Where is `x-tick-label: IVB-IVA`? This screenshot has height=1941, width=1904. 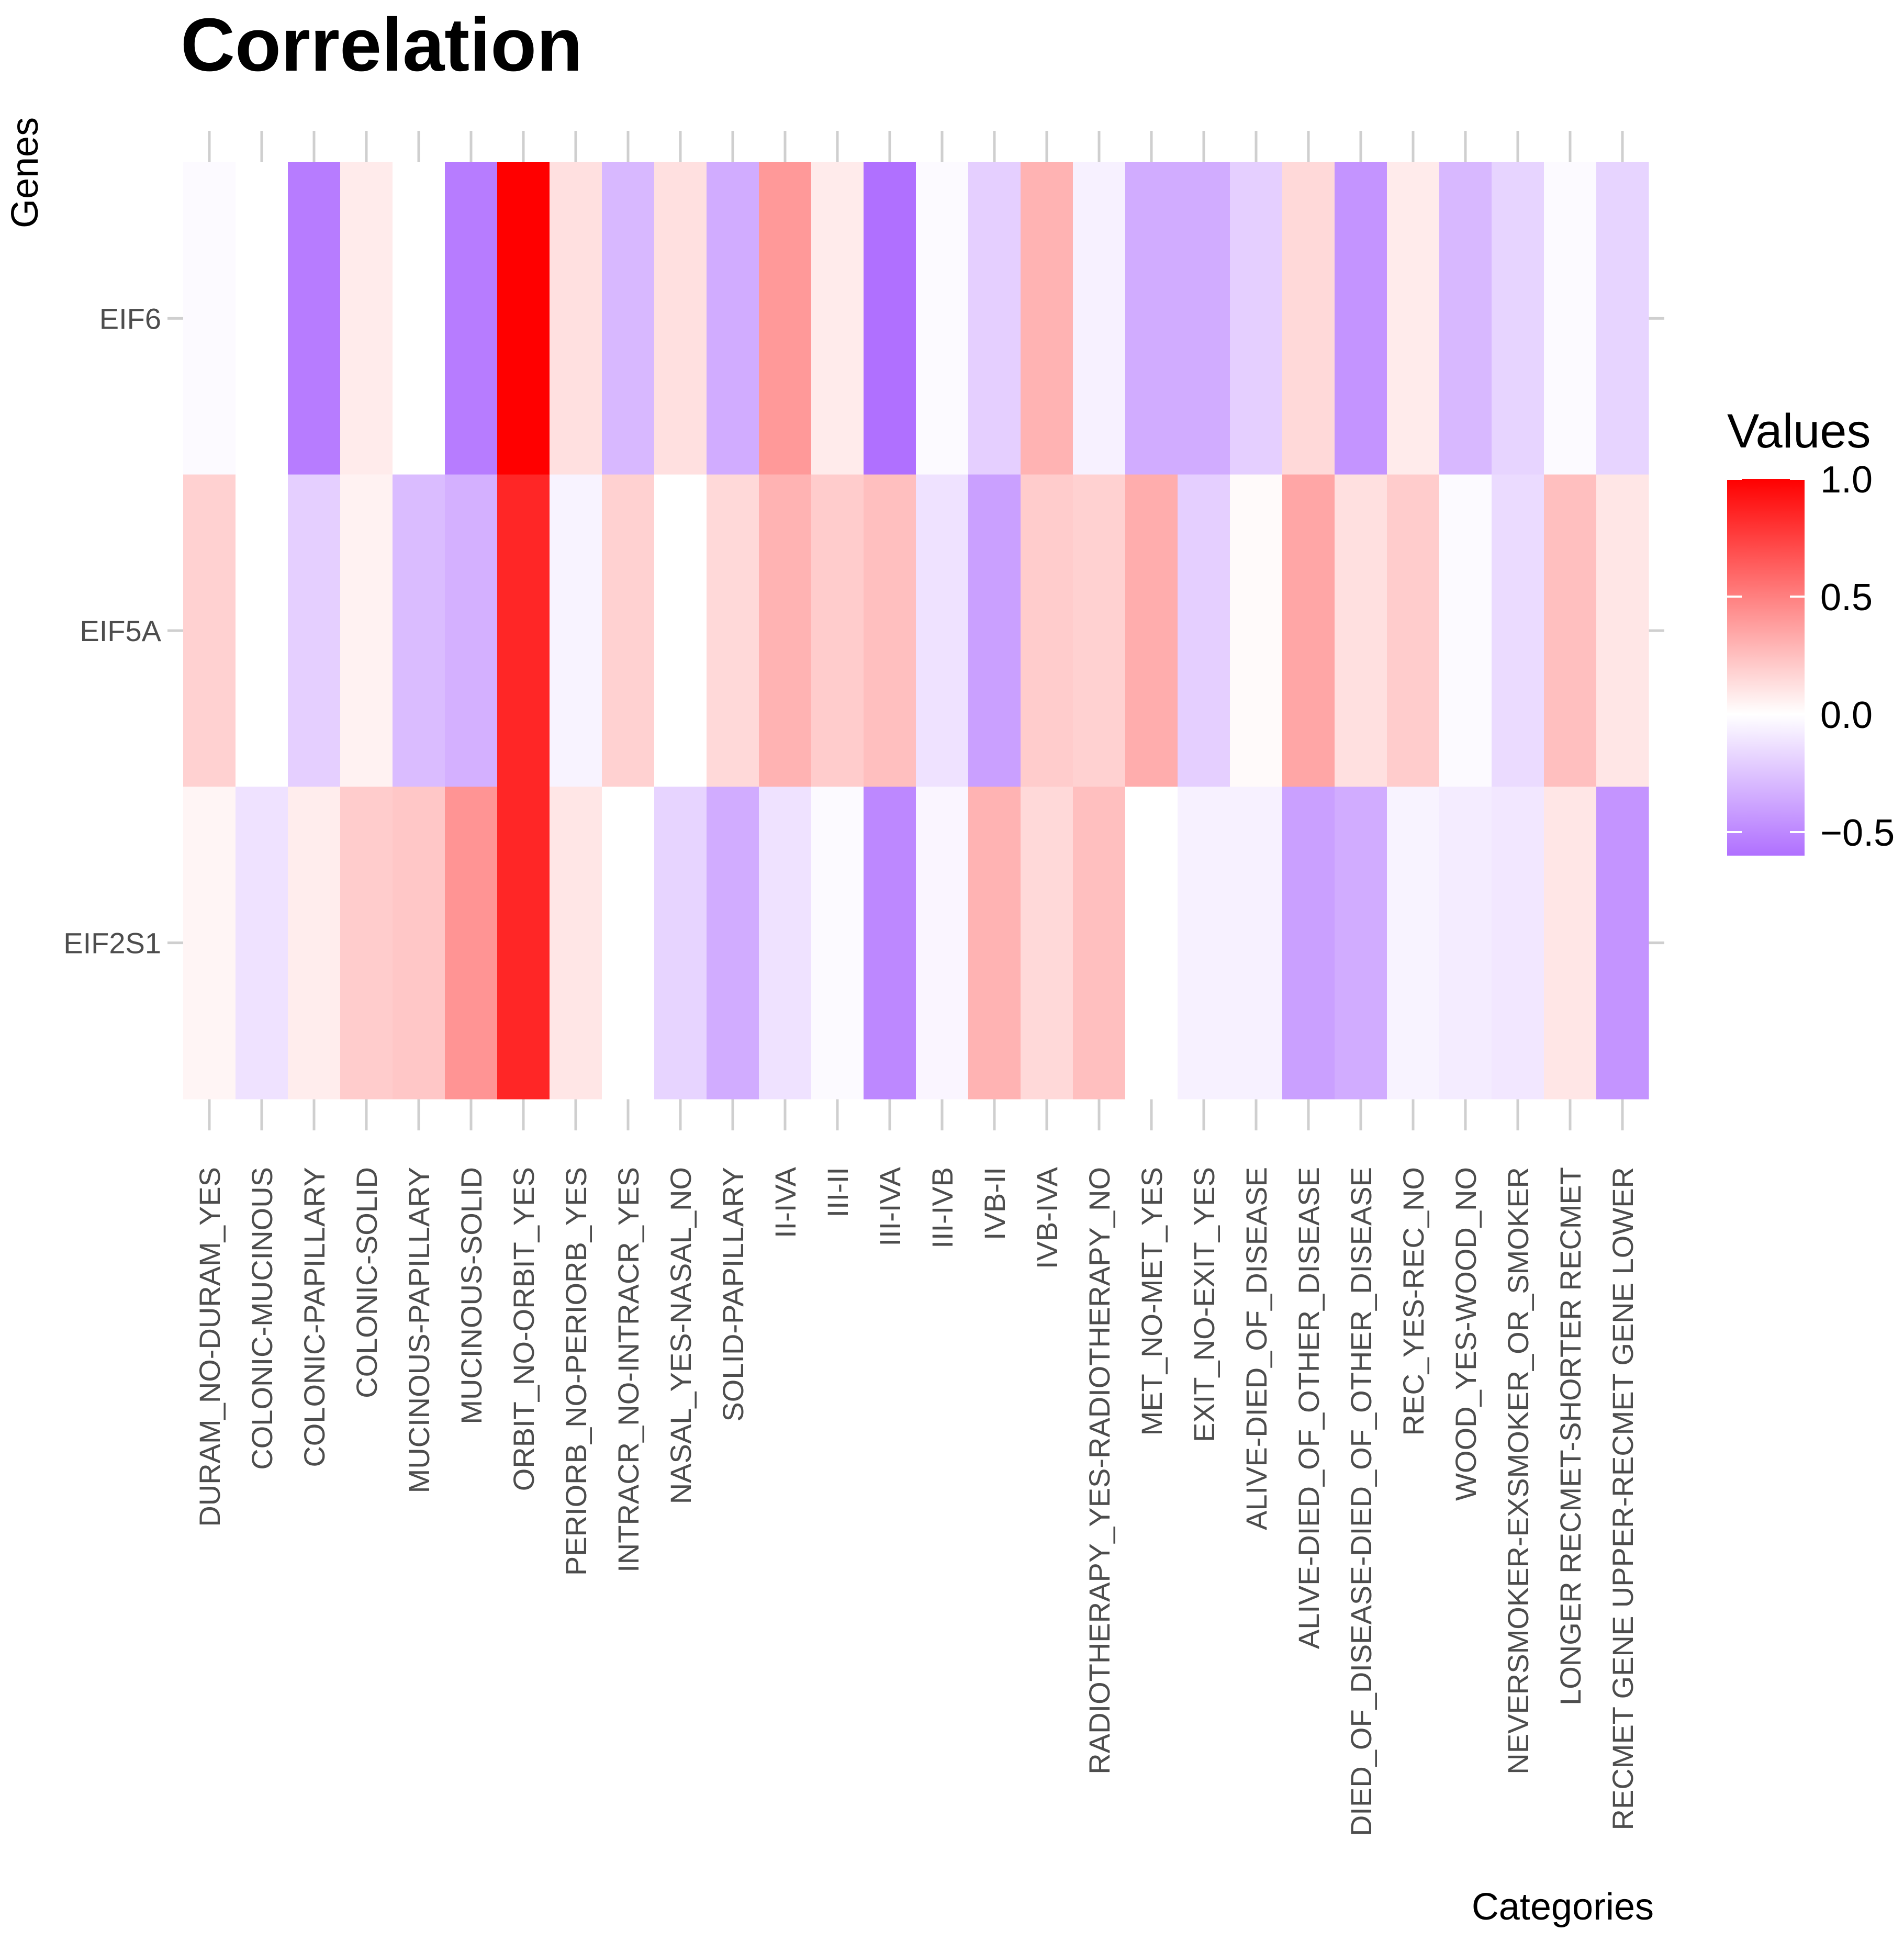 x-tick-label: IVB-IVA is located at coordinates (1047, 1217).